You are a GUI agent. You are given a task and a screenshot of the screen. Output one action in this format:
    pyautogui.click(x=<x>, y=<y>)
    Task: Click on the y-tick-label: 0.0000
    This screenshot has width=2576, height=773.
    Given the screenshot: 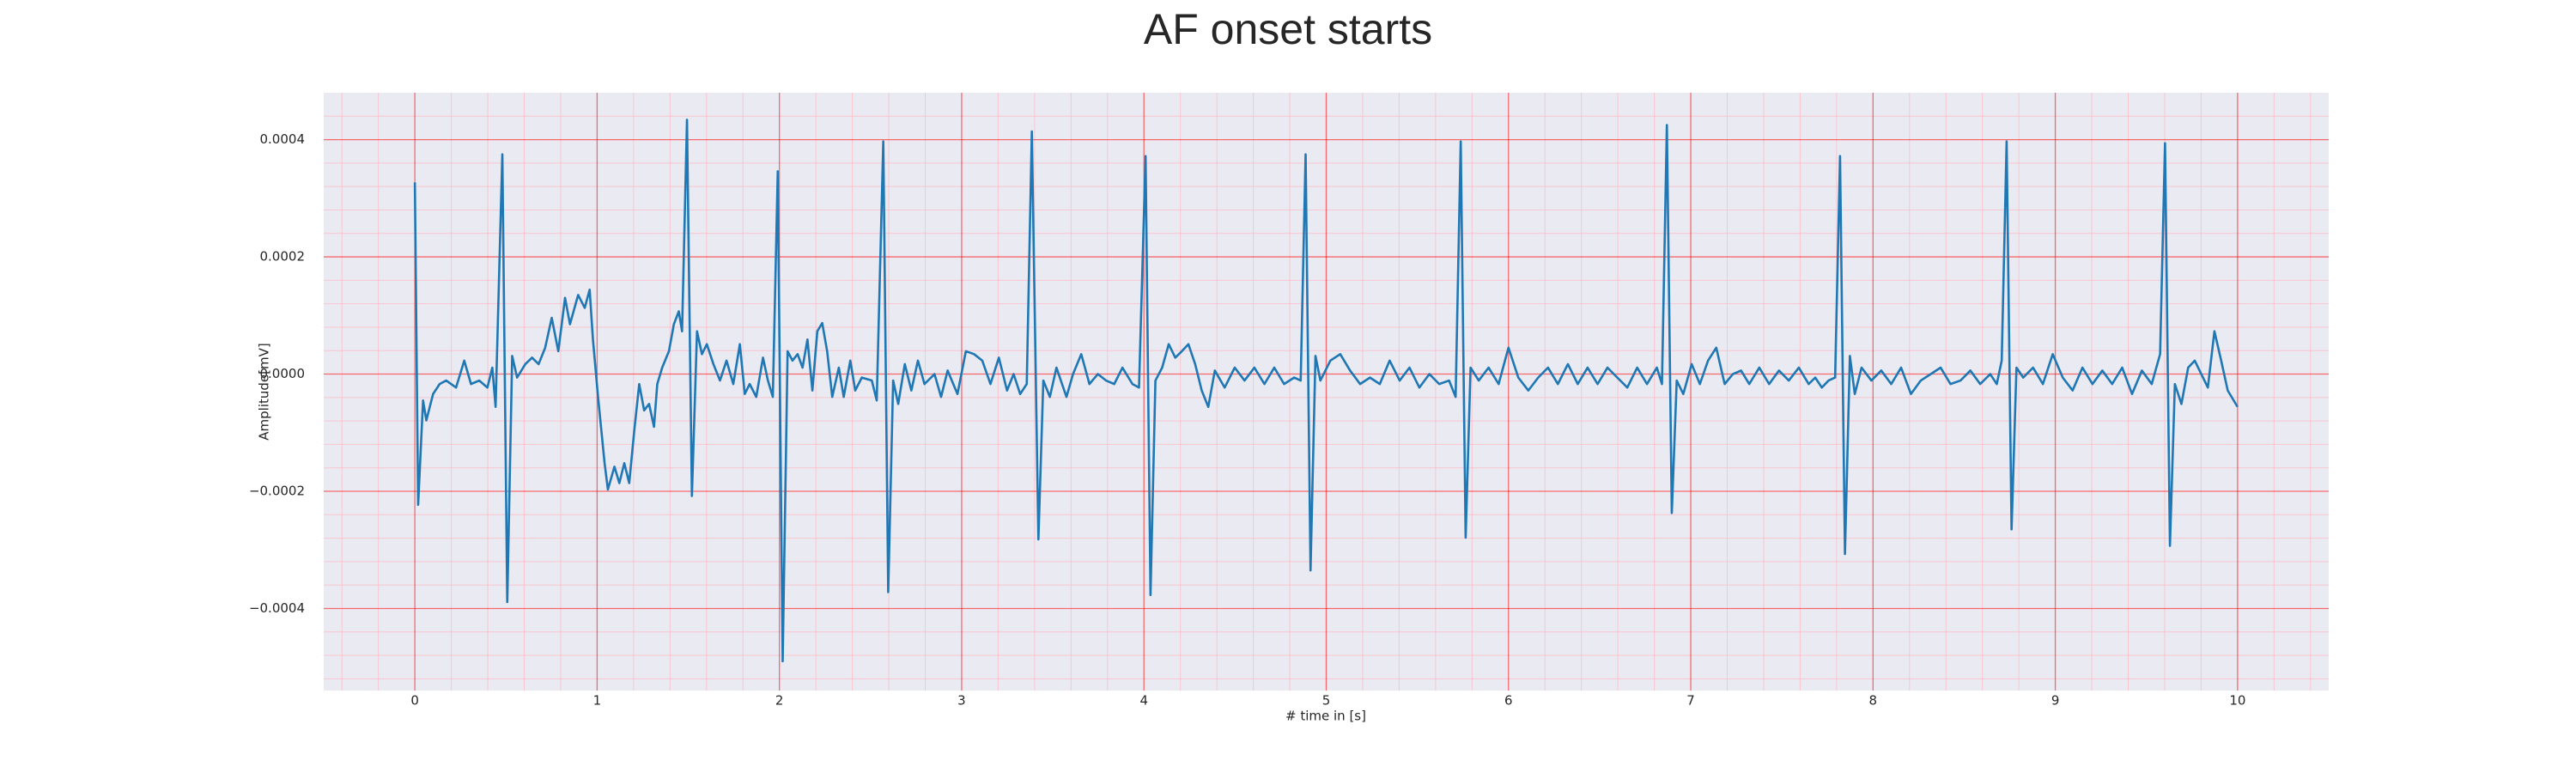 What is the action you would take?
    pyautogui.click(x=283, y=373)
    